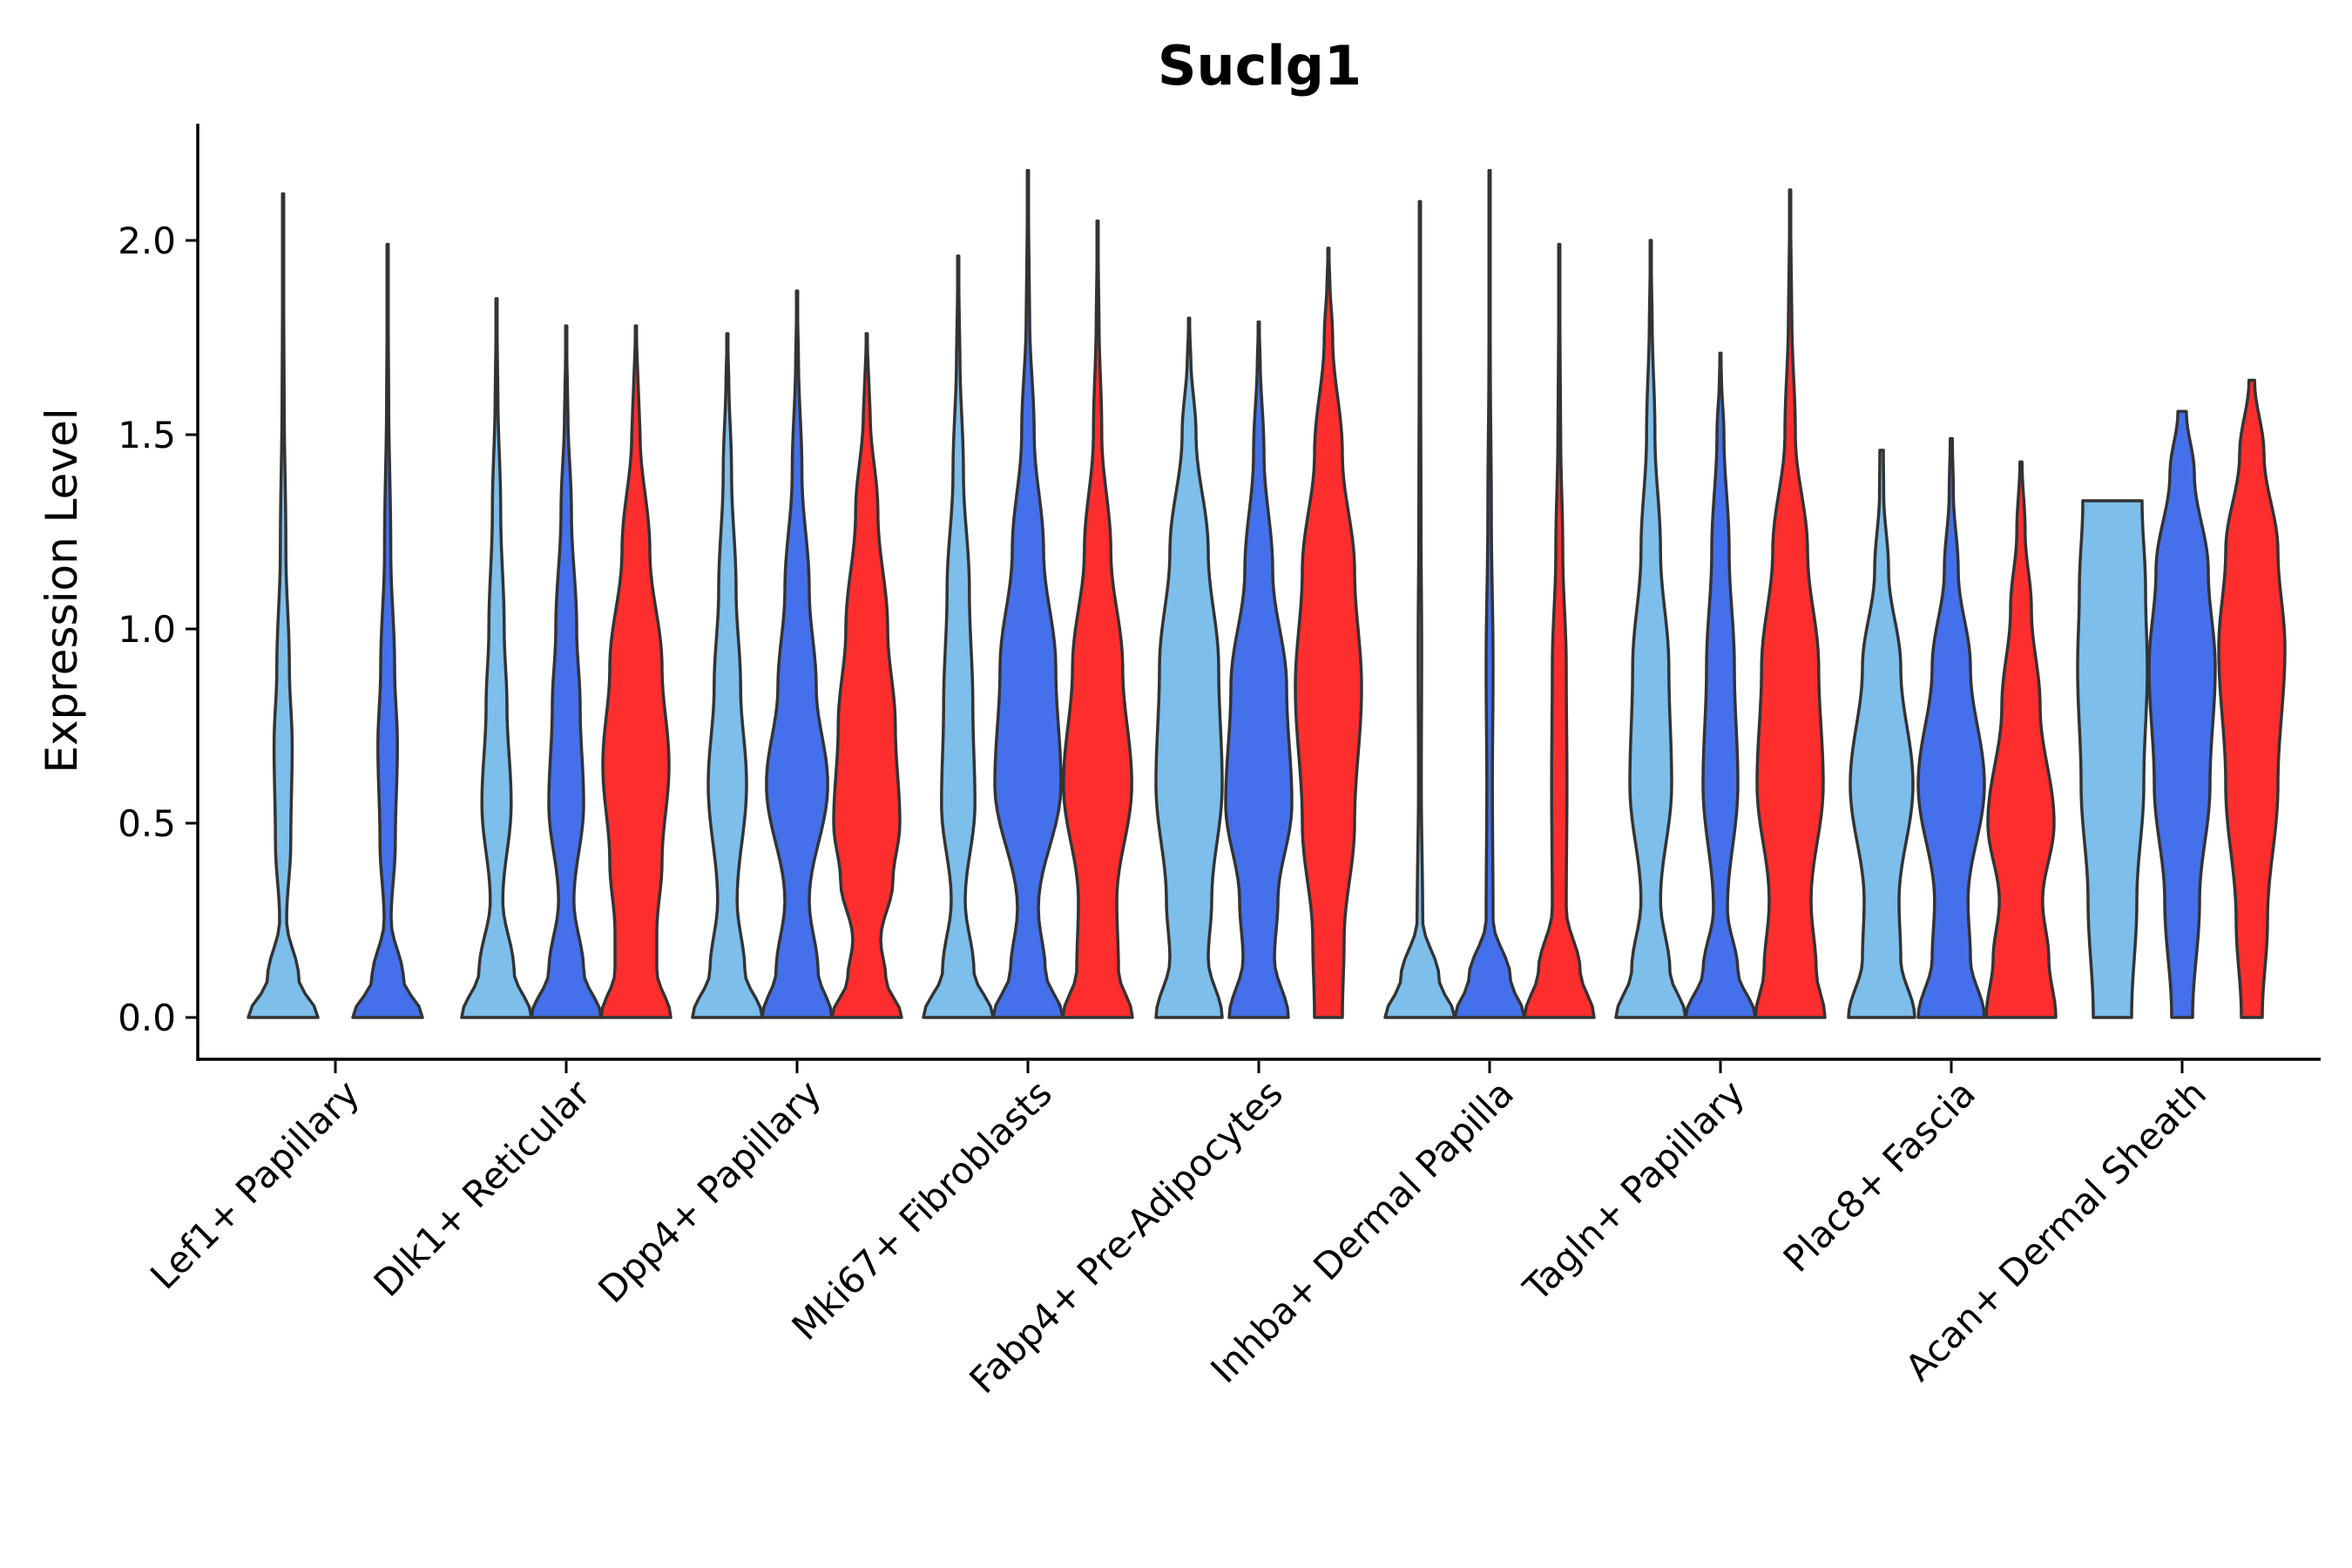  What do you see at coordinates (147, 823) in the screenshot?
I see `y-tick-label: 0.5` at bounding box center [147, 823].